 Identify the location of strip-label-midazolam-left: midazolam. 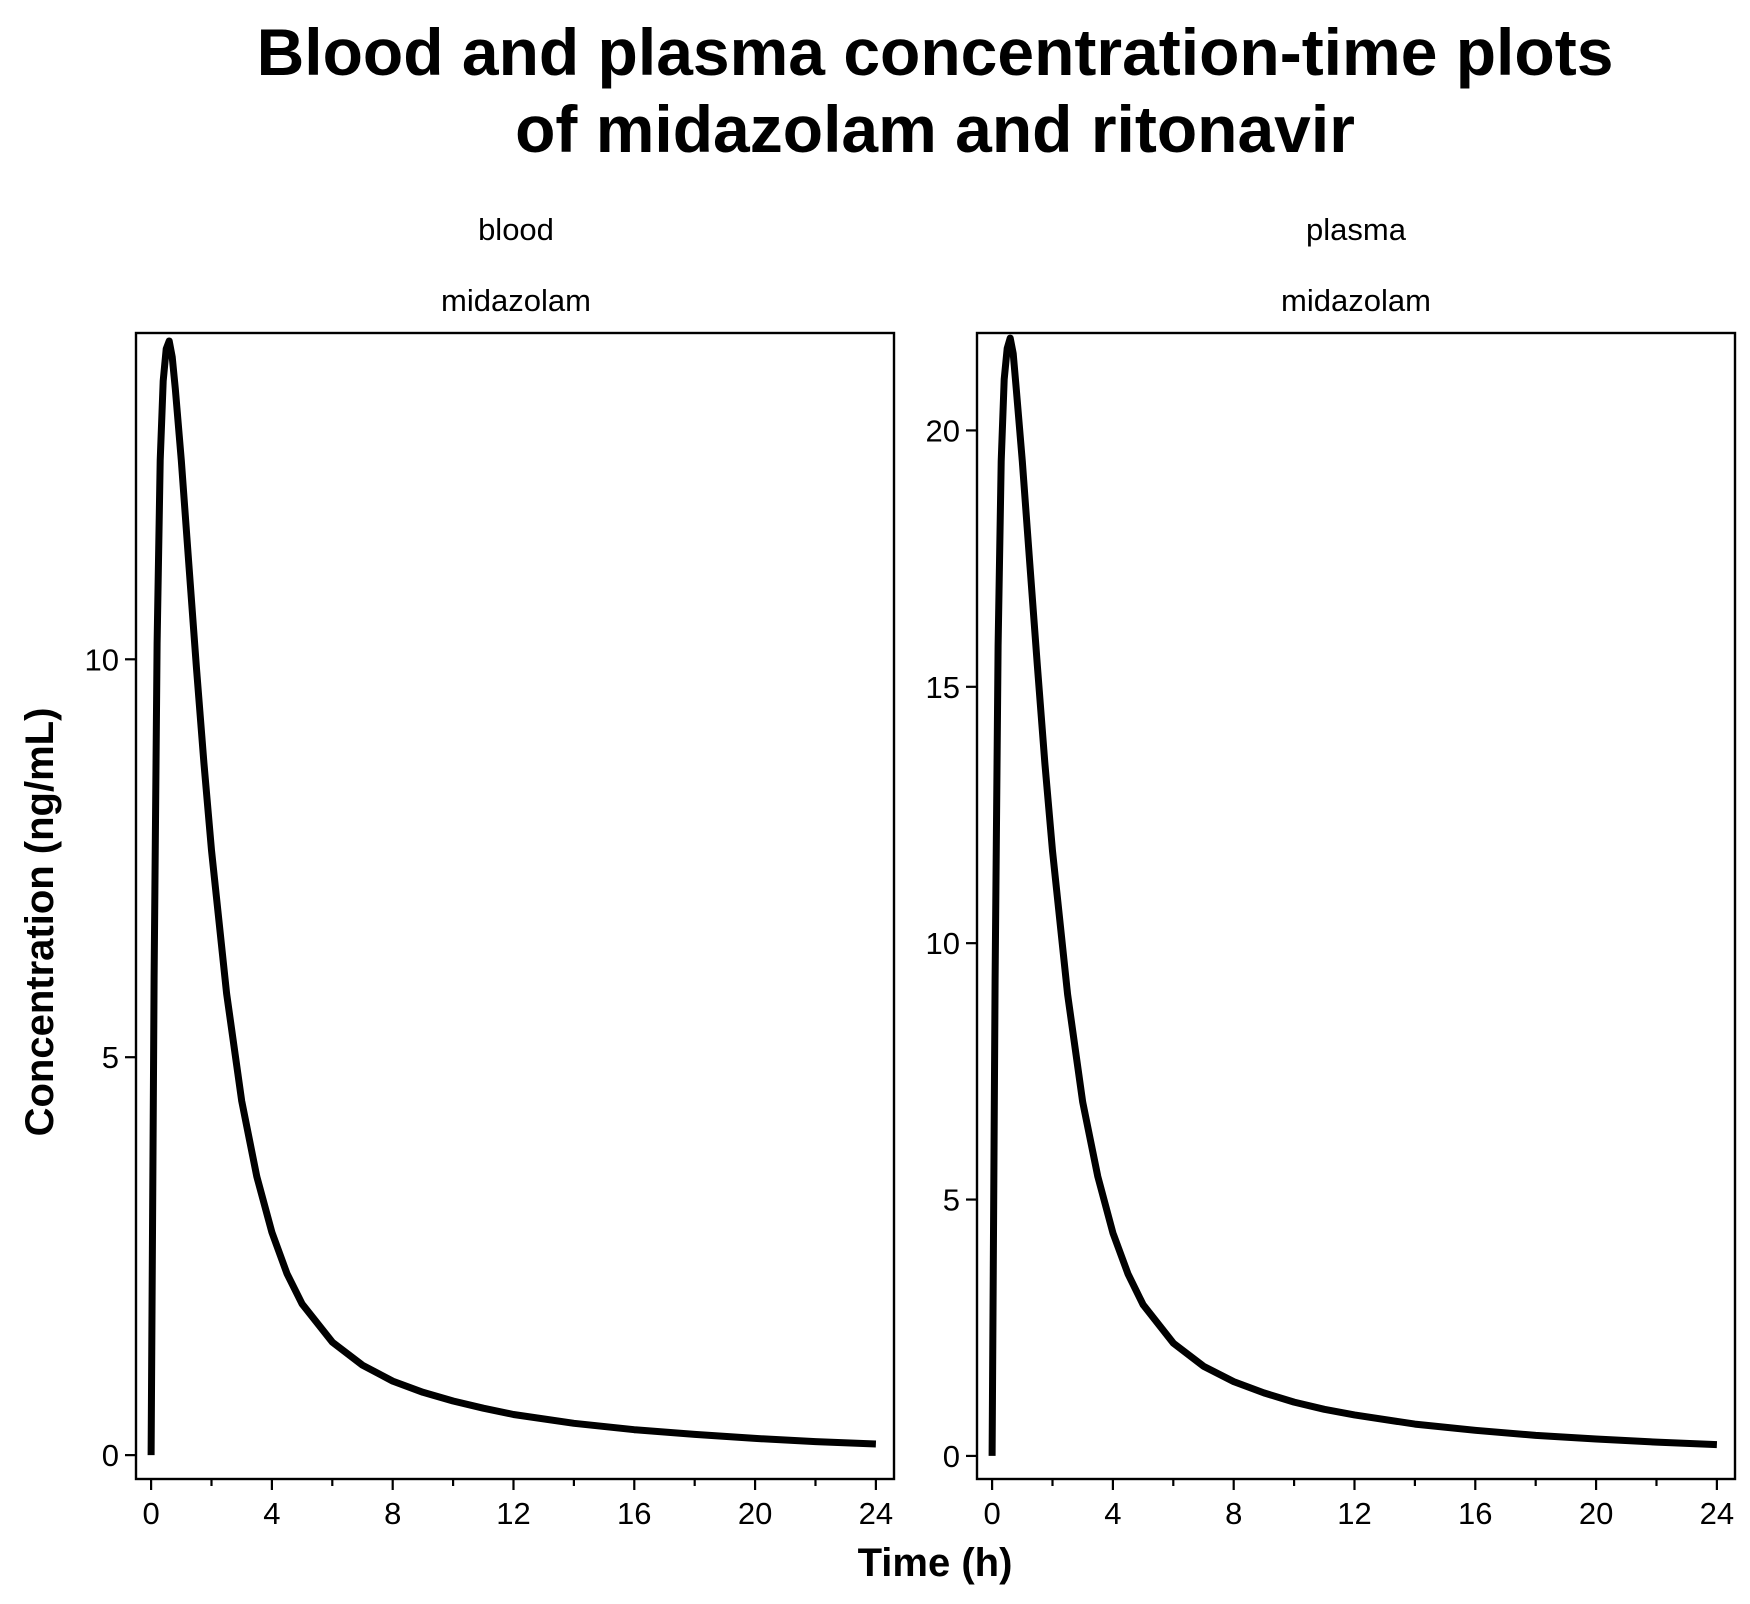
(516, 300).